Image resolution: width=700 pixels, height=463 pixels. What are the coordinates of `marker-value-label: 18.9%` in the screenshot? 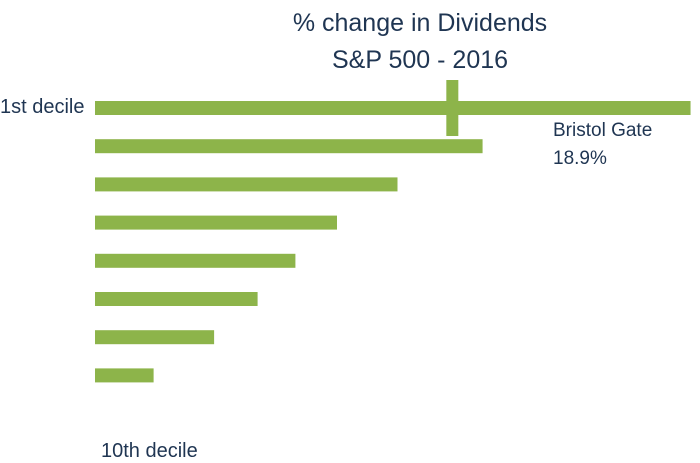 It's located at (580, 158).